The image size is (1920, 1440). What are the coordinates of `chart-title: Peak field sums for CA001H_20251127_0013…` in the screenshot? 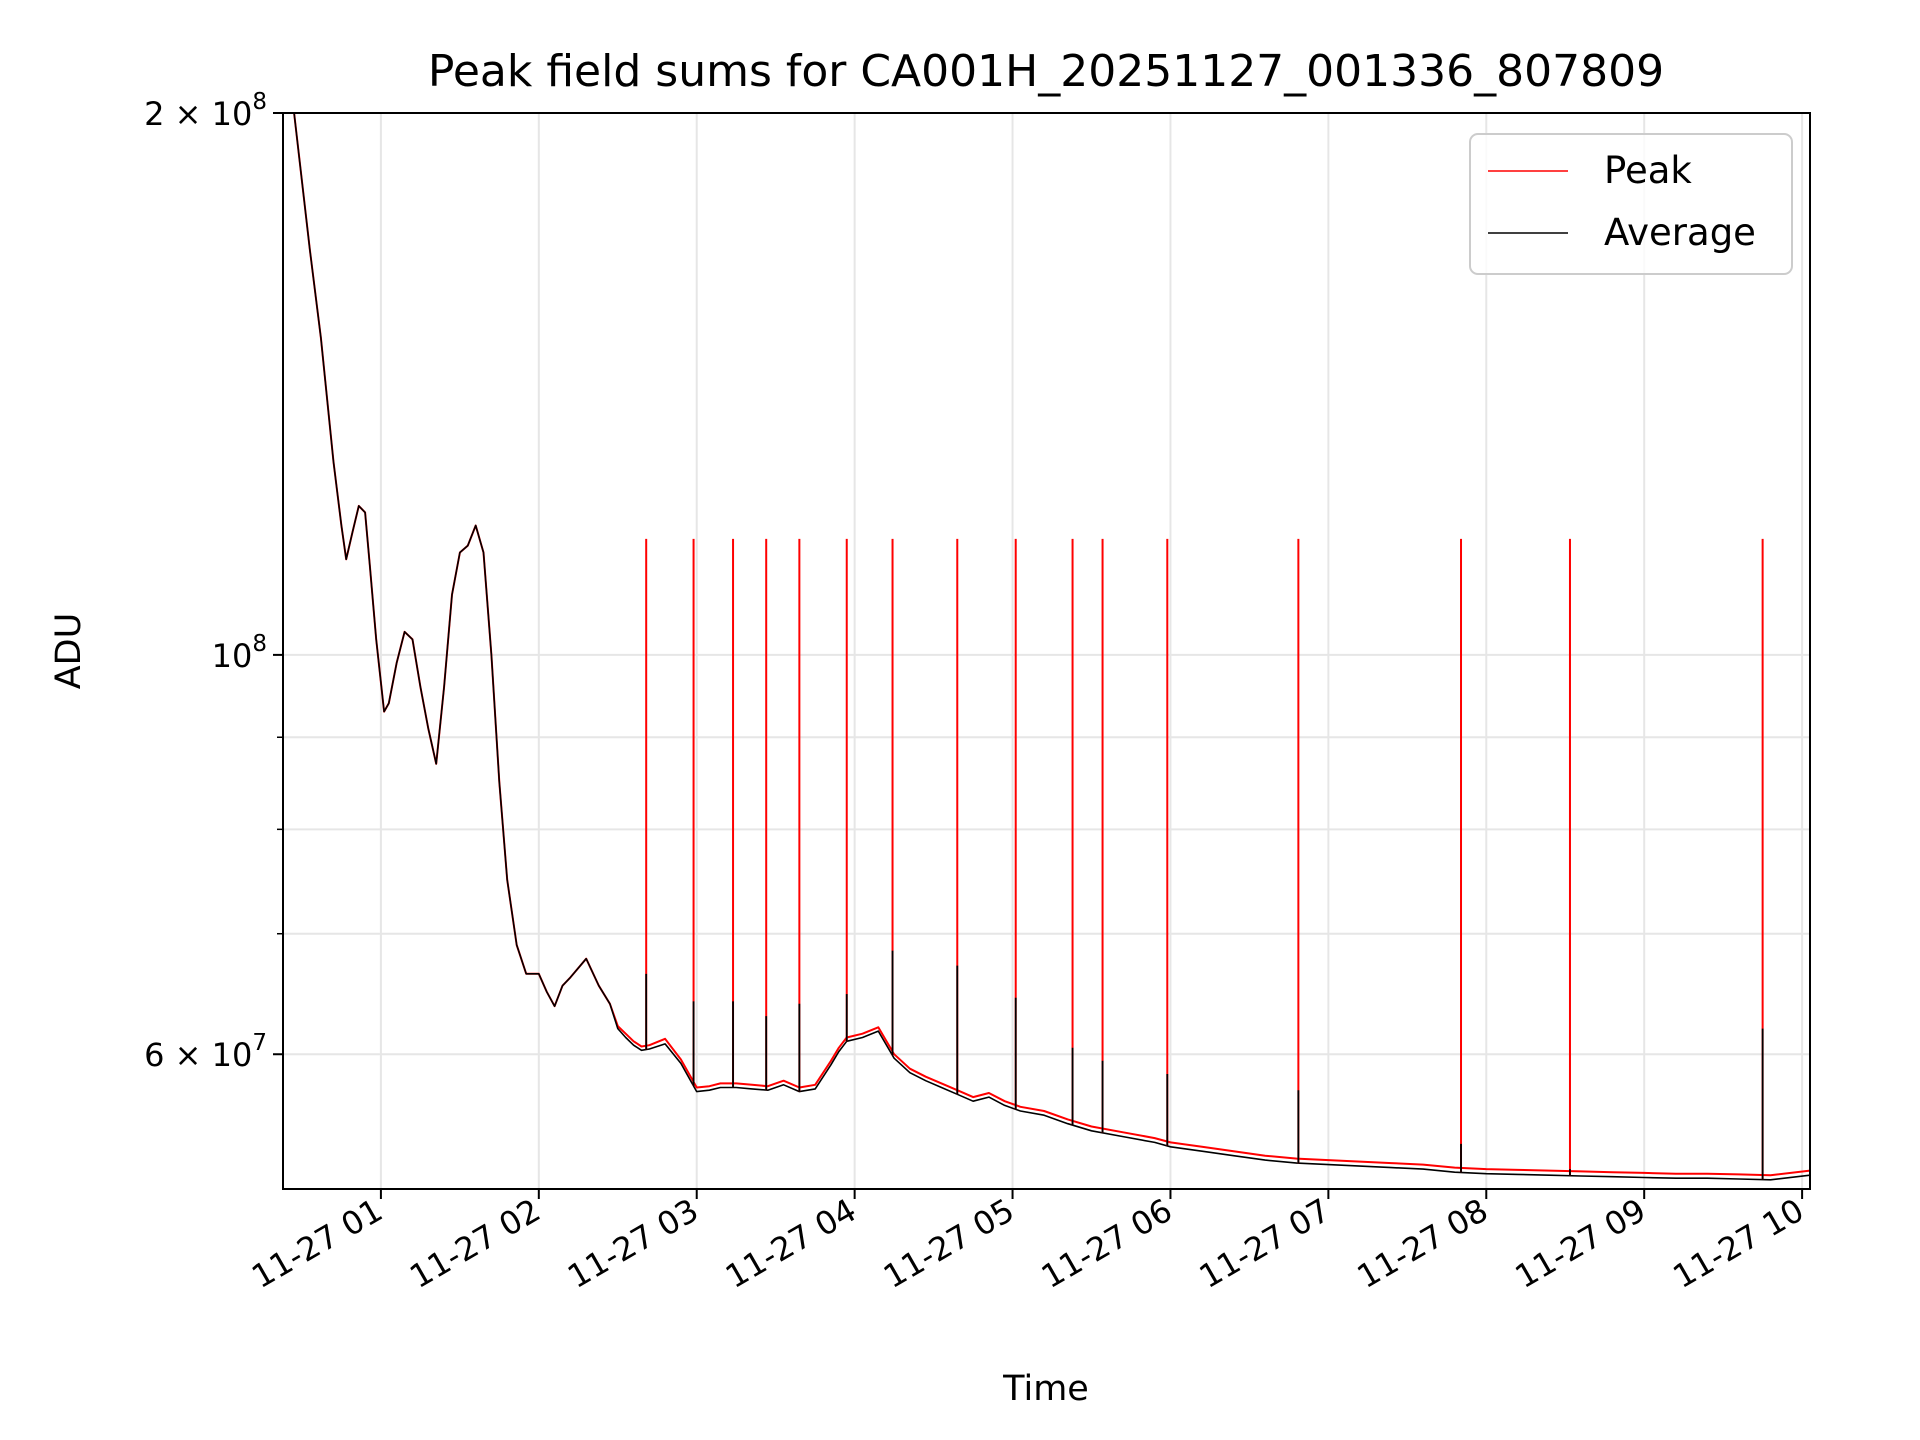 It's located at (1046, 71).